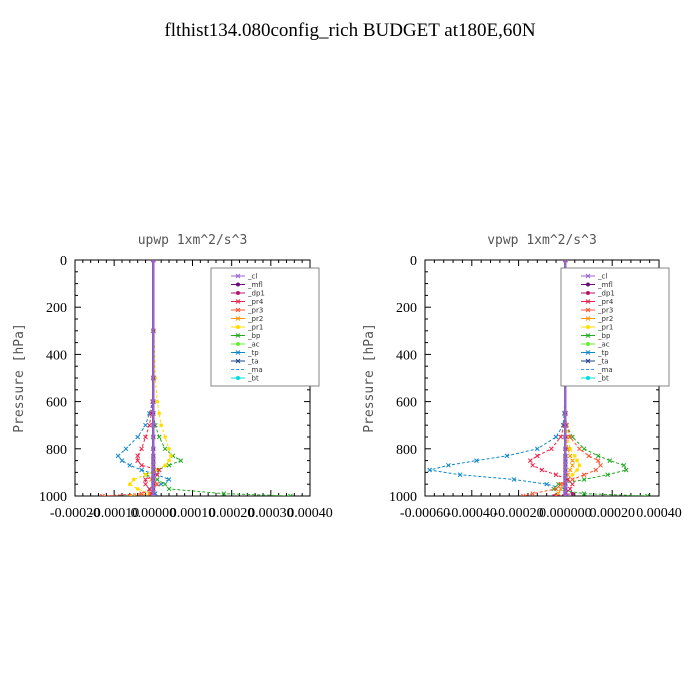 Image resolution: width=700 pixels, height=700 pixels. I want to click on legend-label: _pr3, so click(605, 311).